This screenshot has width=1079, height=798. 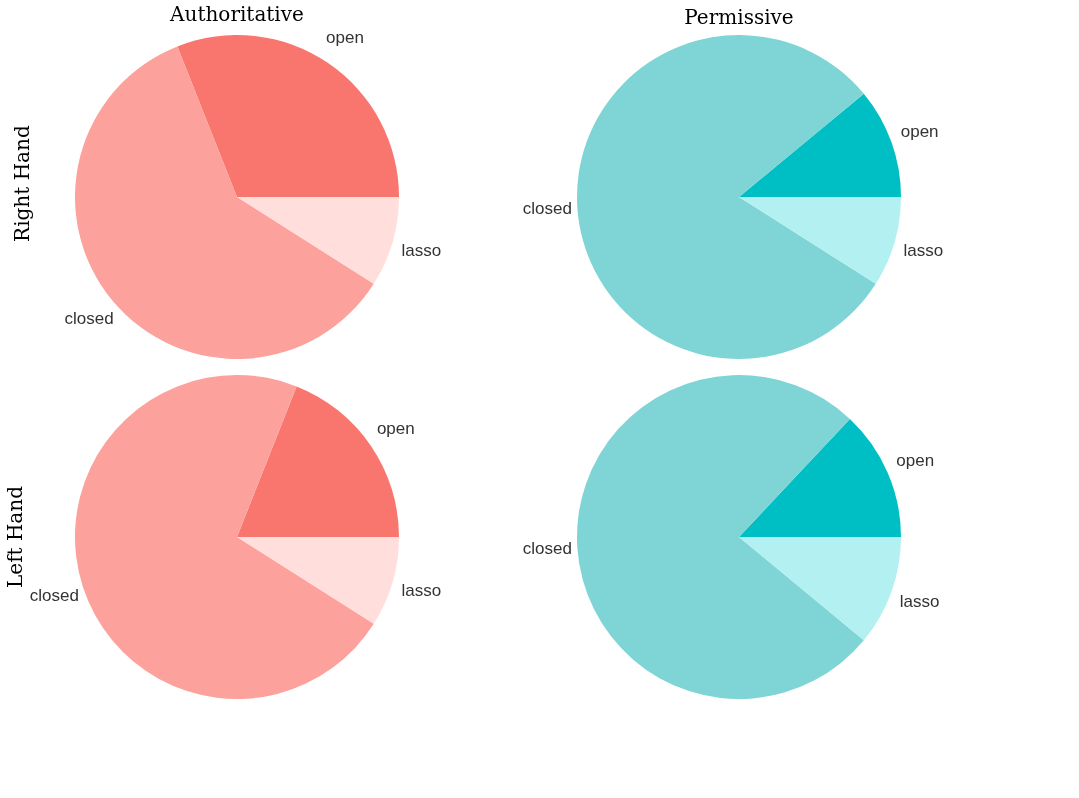 What do you see at coordinates (22, 183) in the screenshot?
I see `text: Right Hand` at bounding box center [22, 183].